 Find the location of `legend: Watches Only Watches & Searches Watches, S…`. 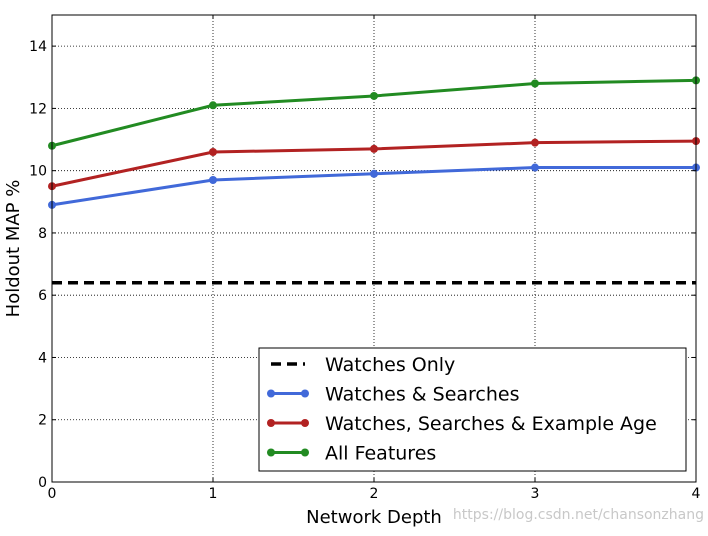

legend: Watches Only Watches & Searches Watches, S… is located at coordinates (472, 409).